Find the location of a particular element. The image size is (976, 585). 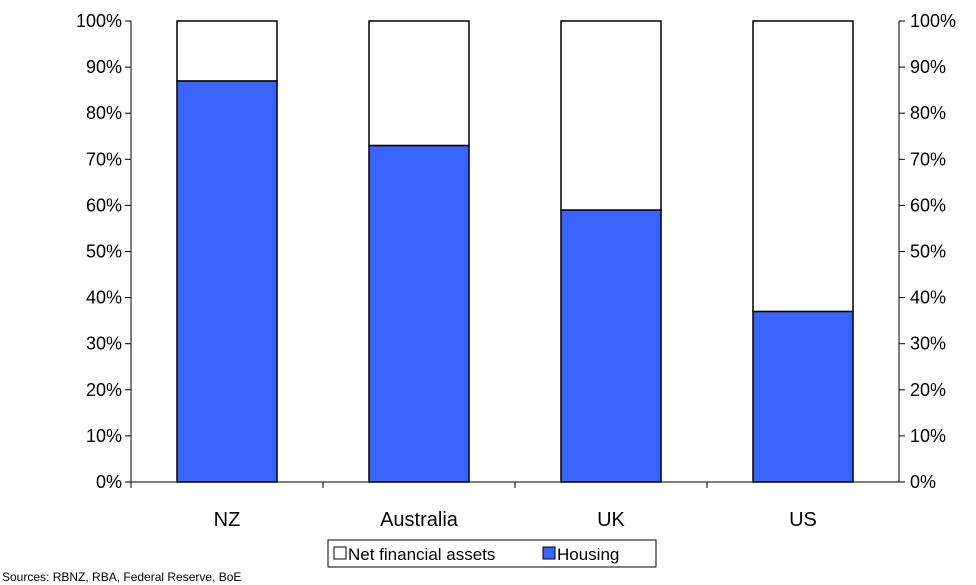

category-label-australia: Australia is located at coordinates (419, 520).